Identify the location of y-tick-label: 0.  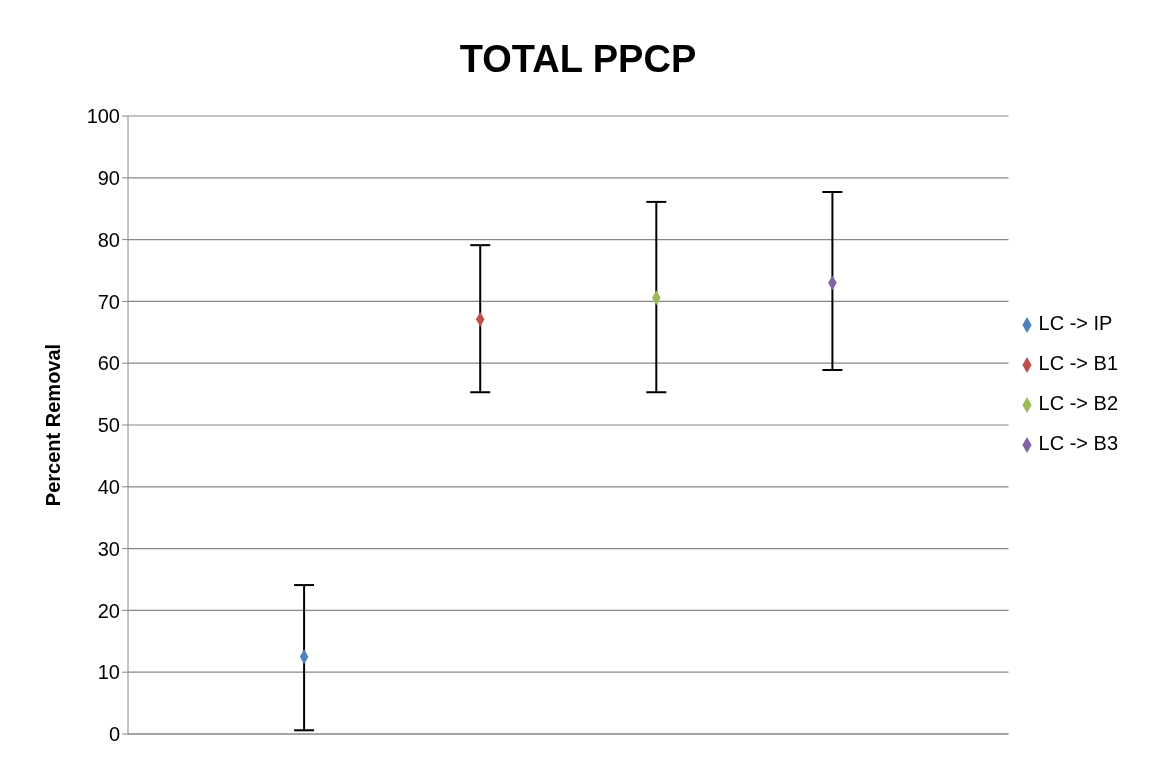
(114, 734).